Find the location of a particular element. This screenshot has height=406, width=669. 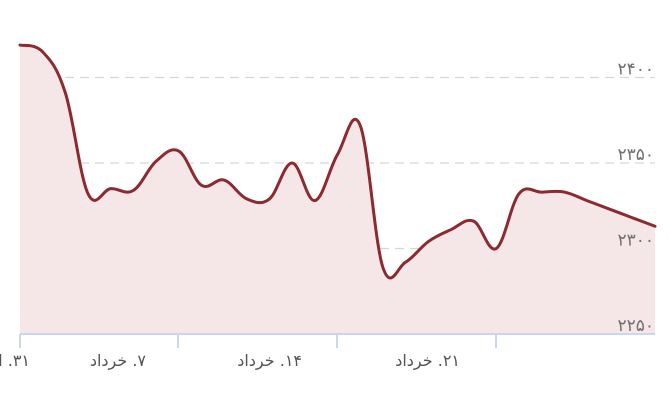

y-axis-labels: ۲۲۵۰ ۲۳۰۰ ۲۳۵۰ ۲۴۰۰ is located at coordinates (635, 198).